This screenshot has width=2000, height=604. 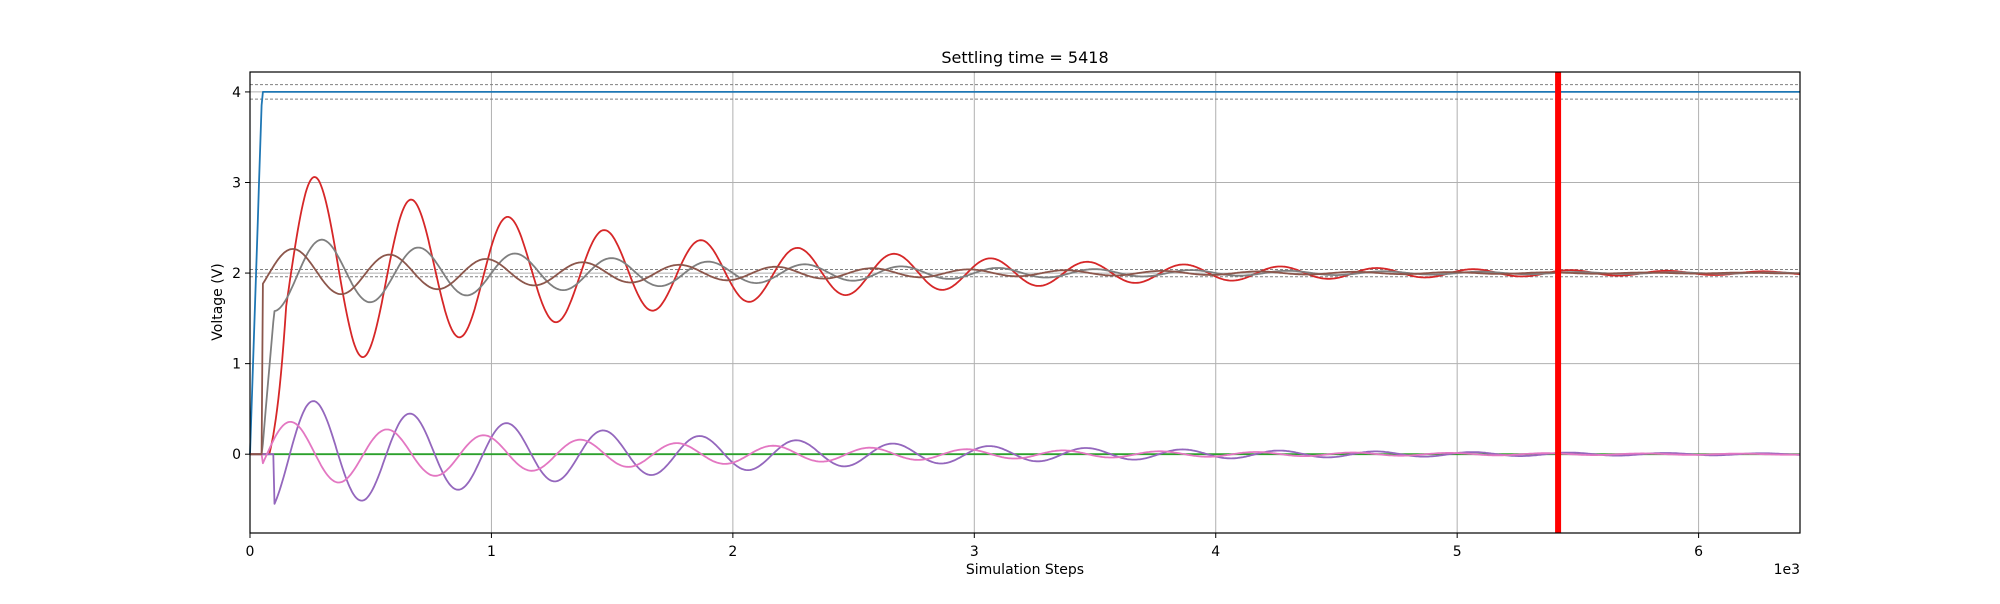 What do you see at coordinates (1787, 570) in the screenshot?
I see `x-axis-multiplier: 1e3` at bounding box center [1787, 570].